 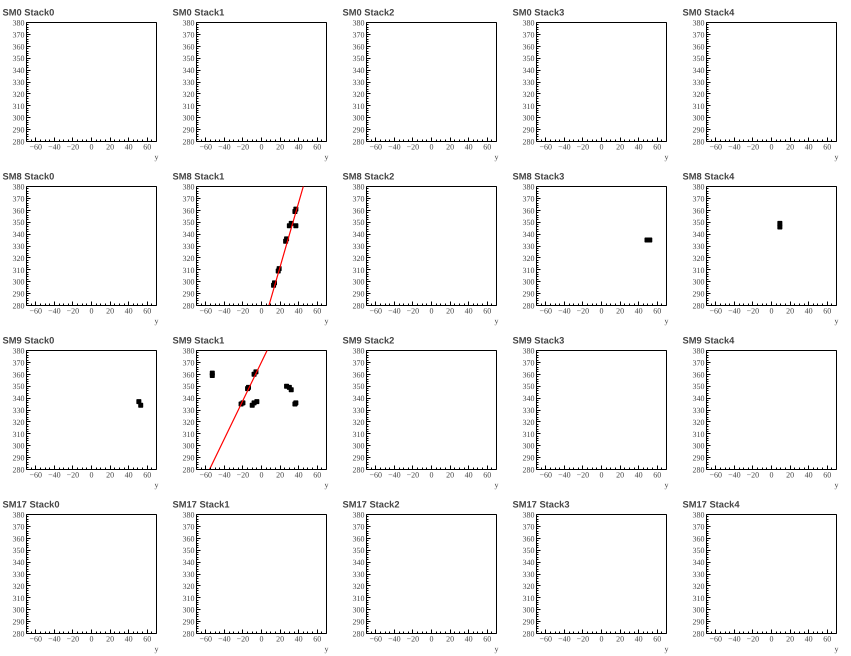 What do you see at coordinates (198, 13) in the screenshot?
I see `chart-title: SM0 Stack1` at bounding box center [198, 13].